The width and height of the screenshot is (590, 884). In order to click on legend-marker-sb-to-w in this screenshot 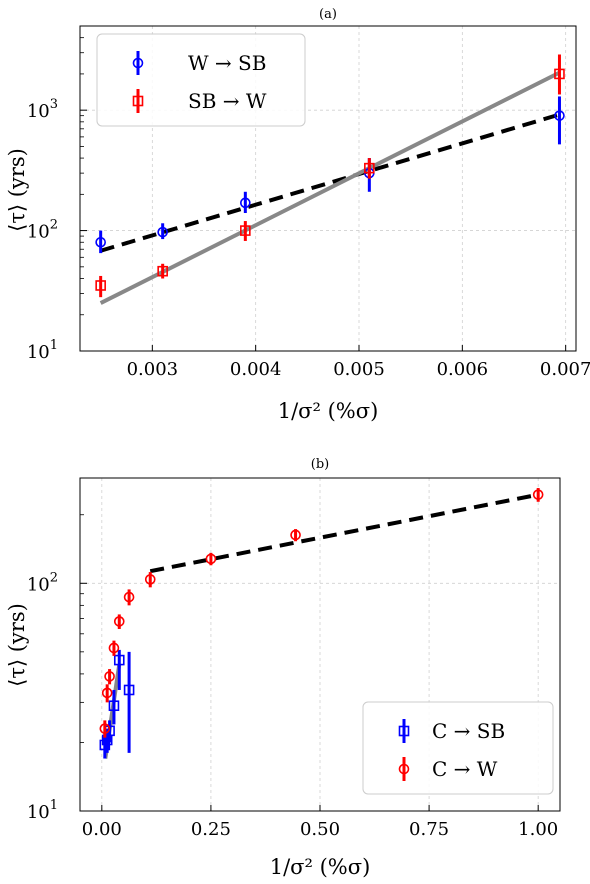, I will do `click(138, 101)`.